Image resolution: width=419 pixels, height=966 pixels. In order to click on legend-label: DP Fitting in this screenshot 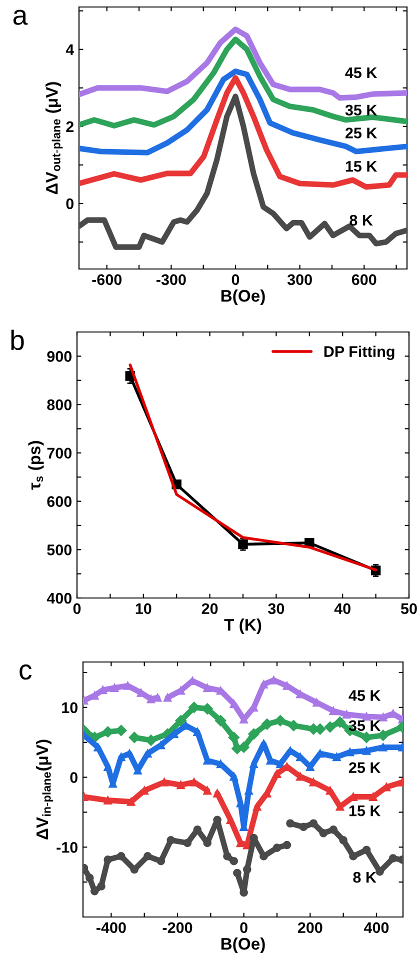, I will do `click(359, 353)`.